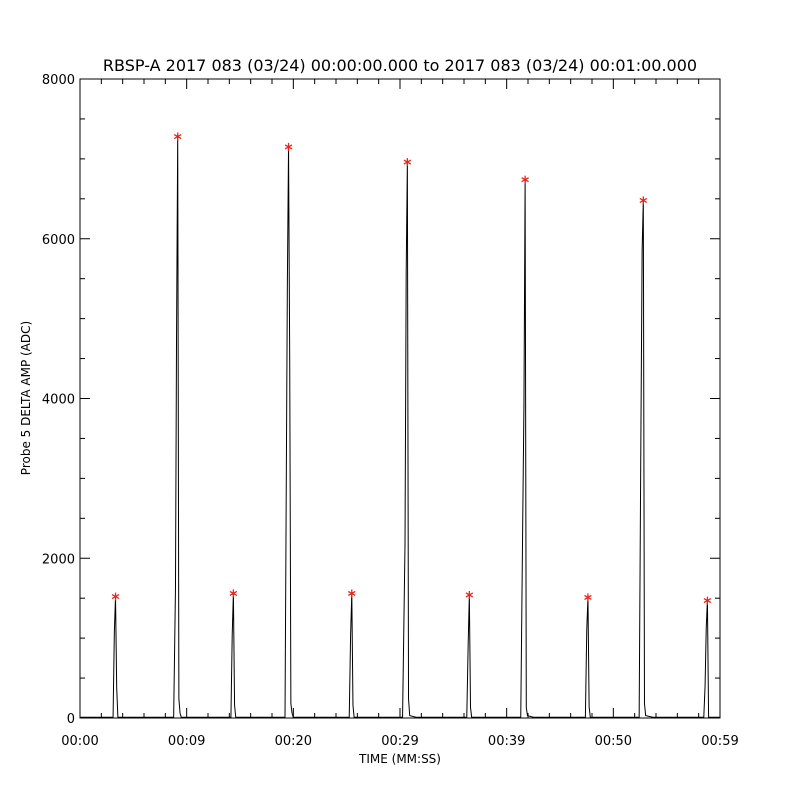 The width and height of the screenshot is (800, 800). I want to click on y-tick-label: 8000, so click(58, 80).